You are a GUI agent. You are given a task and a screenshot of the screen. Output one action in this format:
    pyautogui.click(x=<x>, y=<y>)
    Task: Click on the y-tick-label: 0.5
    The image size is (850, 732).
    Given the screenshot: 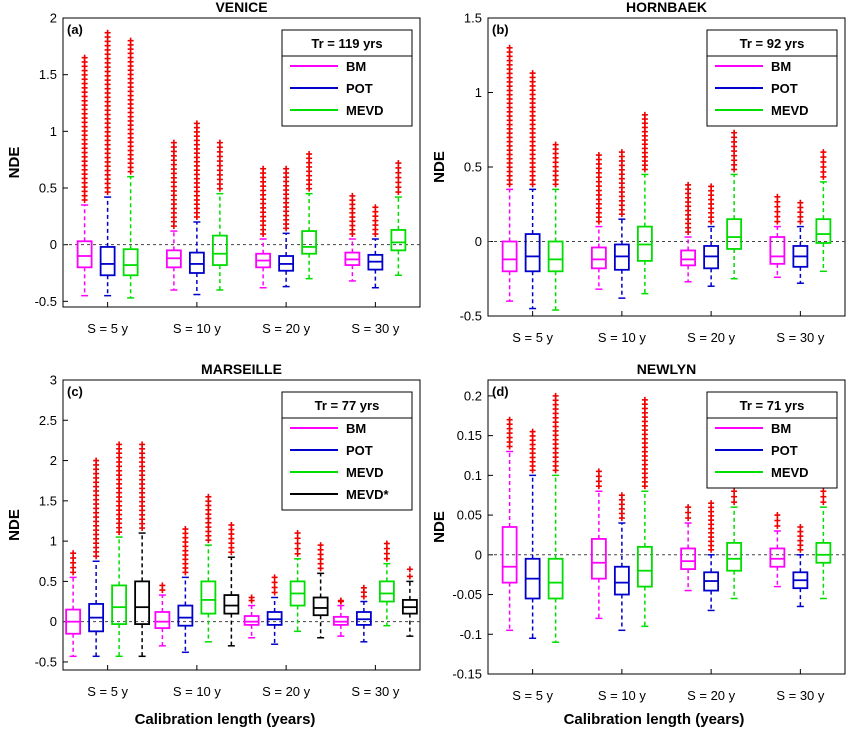 What is the action you would take?
    pyautogui.click(x=48, y=581)
    